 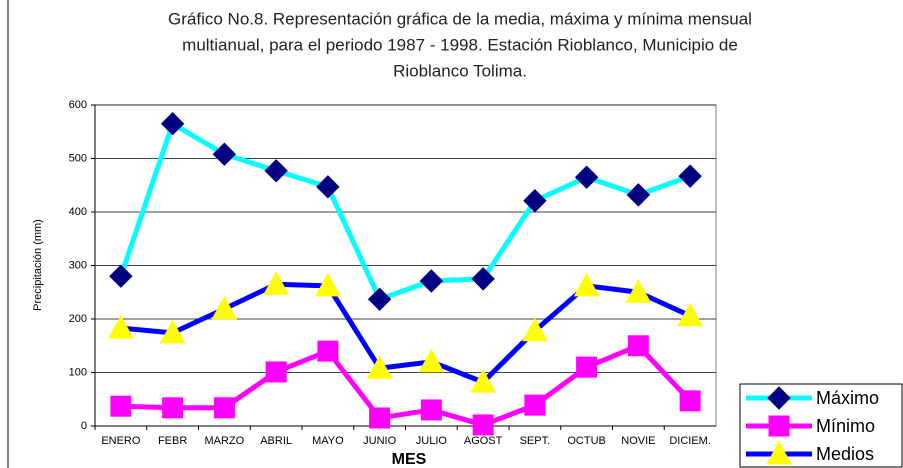 What do you see at coordinates (847, 398) in the screenshot?
I see `legend-label: Máximo` at bounding box center [847, 398].